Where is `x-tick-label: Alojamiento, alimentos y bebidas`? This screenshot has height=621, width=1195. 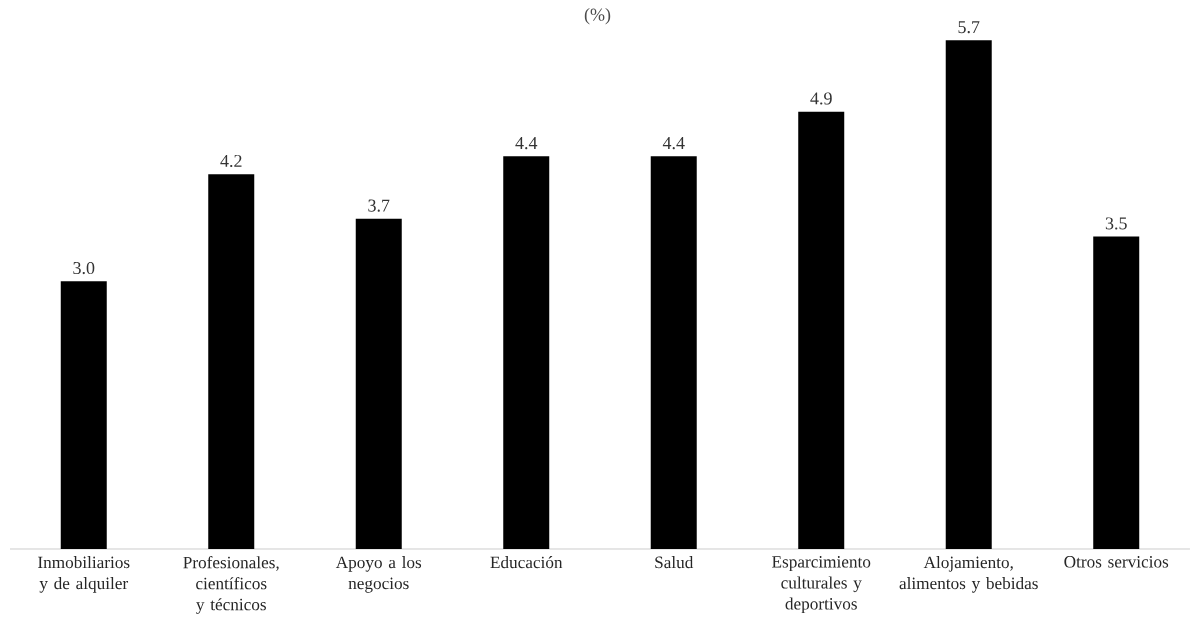
x-tick-label: Alojamiento, alimentos y bebidas is located at coordinates (968, 574).